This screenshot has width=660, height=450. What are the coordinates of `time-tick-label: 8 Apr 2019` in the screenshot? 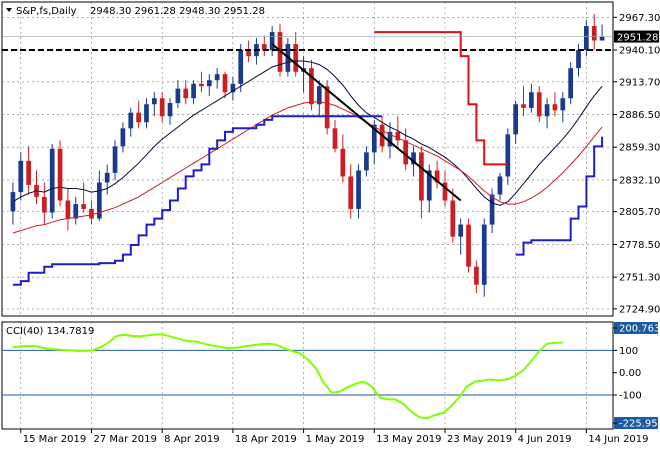 It's located at (191, 439).